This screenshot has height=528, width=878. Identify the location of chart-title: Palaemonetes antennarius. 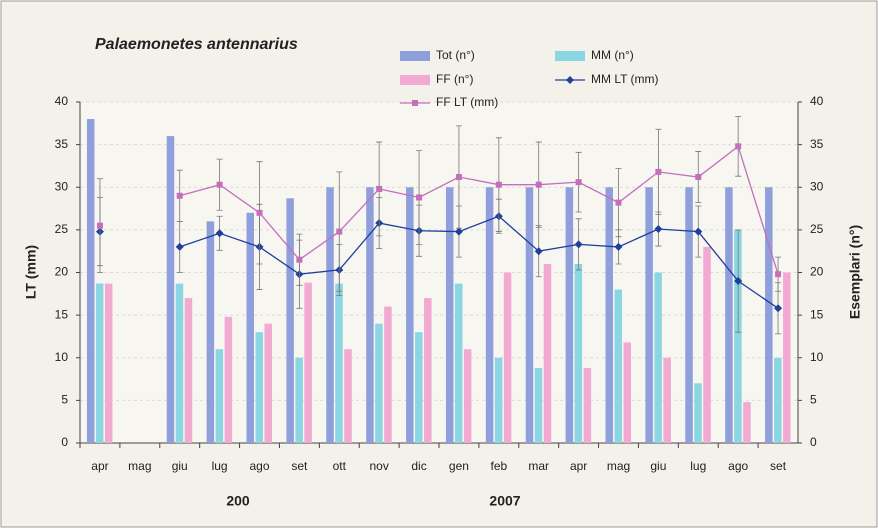
(196, 44).